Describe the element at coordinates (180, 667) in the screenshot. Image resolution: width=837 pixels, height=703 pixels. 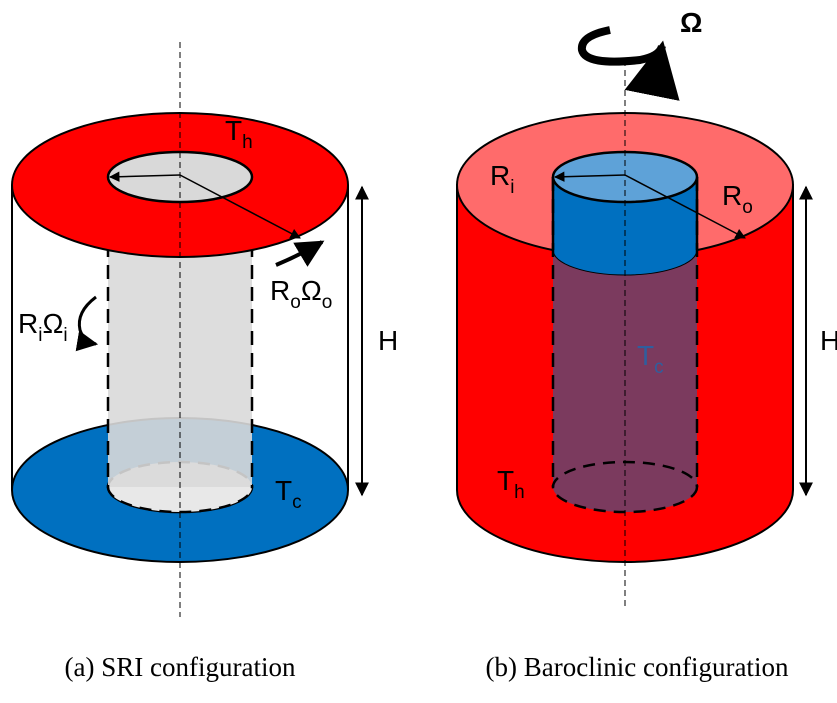
I see `caption: (a) SRI configuration` at that location.